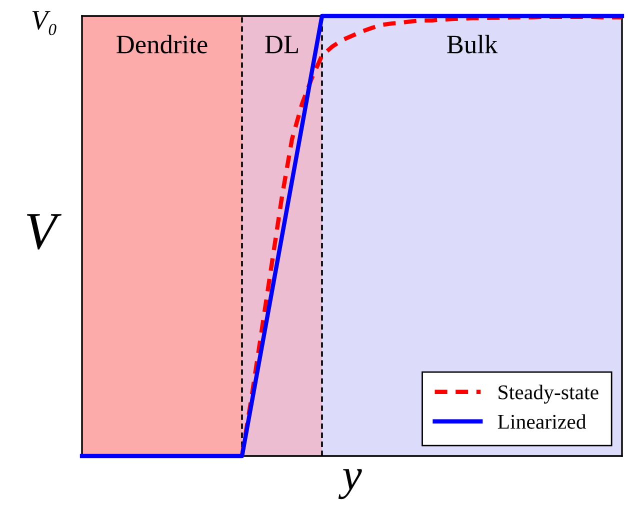 This screenshot has width=628, height=513. I want to click on legend-label: Steady-state, so click(548, 394).